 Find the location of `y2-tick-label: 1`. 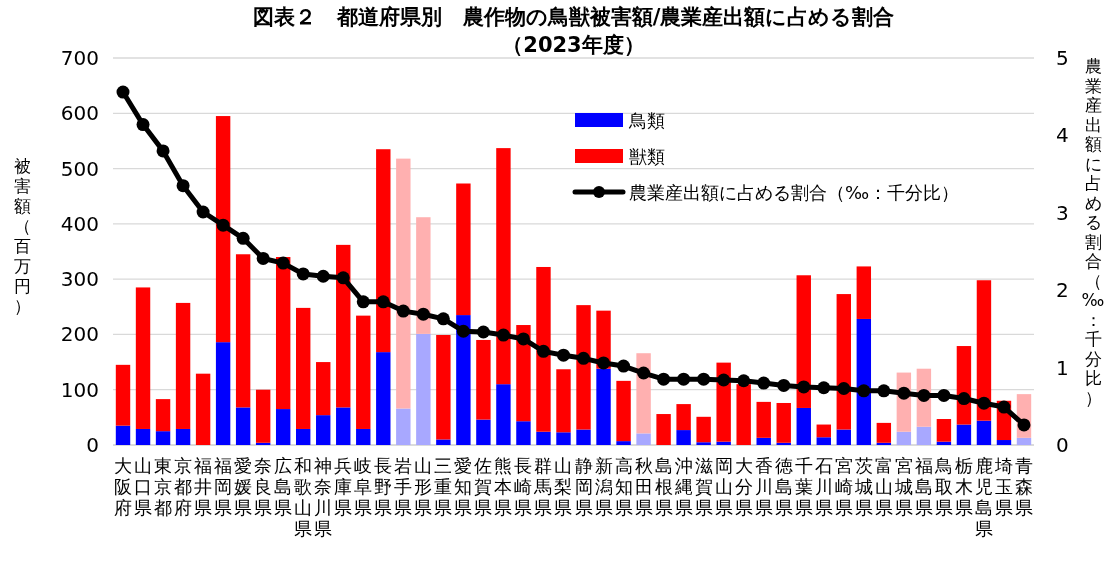

y2-tick-label: 1 is located at coordinates (1062, 367).